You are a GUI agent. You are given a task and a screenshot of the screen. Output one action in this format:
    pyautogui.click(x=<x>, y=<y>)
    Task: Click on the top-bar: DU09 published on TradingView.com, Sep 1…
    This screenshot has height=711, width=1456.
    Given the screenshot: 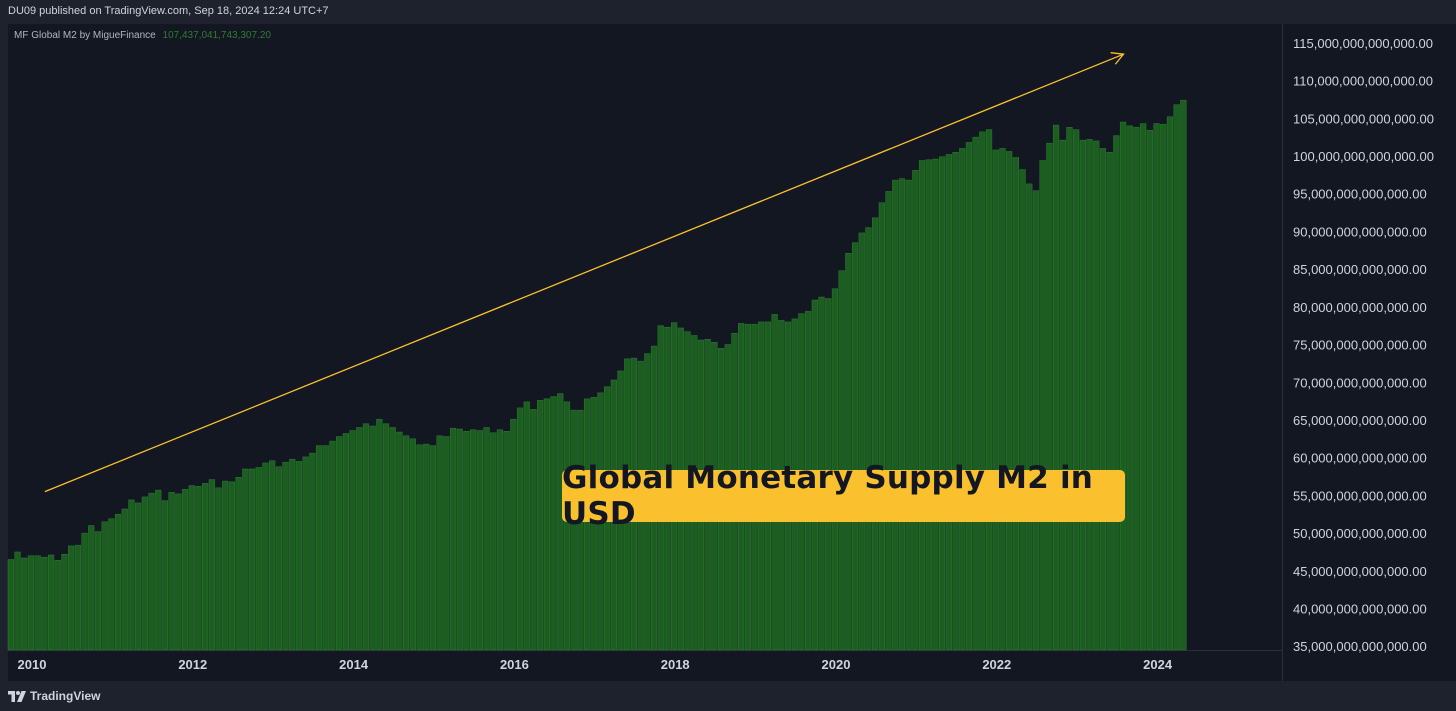 What is the action you would take?
    pyautogui.click(x=728, y=12)
    